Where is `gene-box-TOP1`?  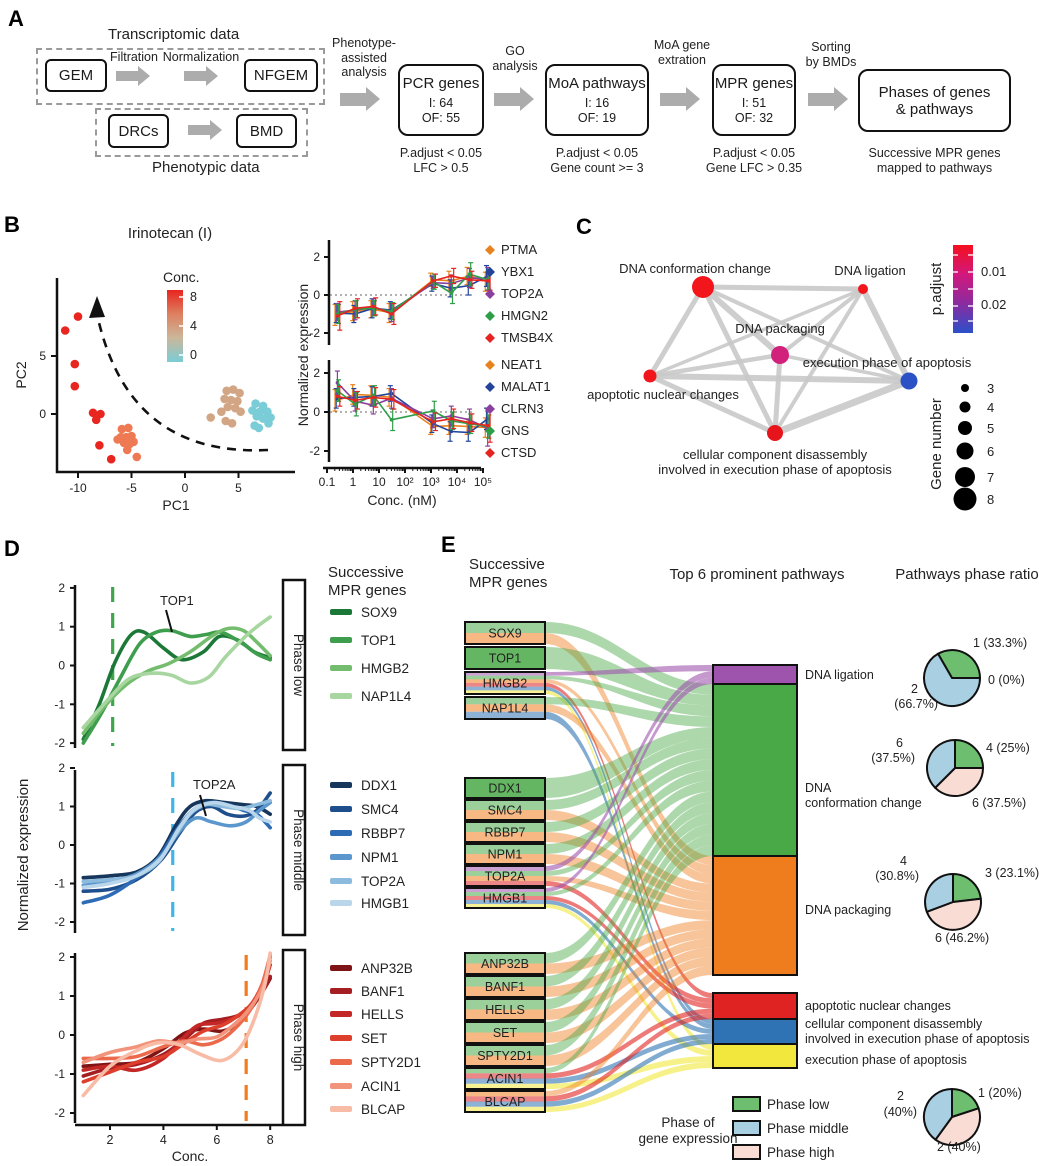
gene-box-TOP1 is located at coordinates (505, 658).